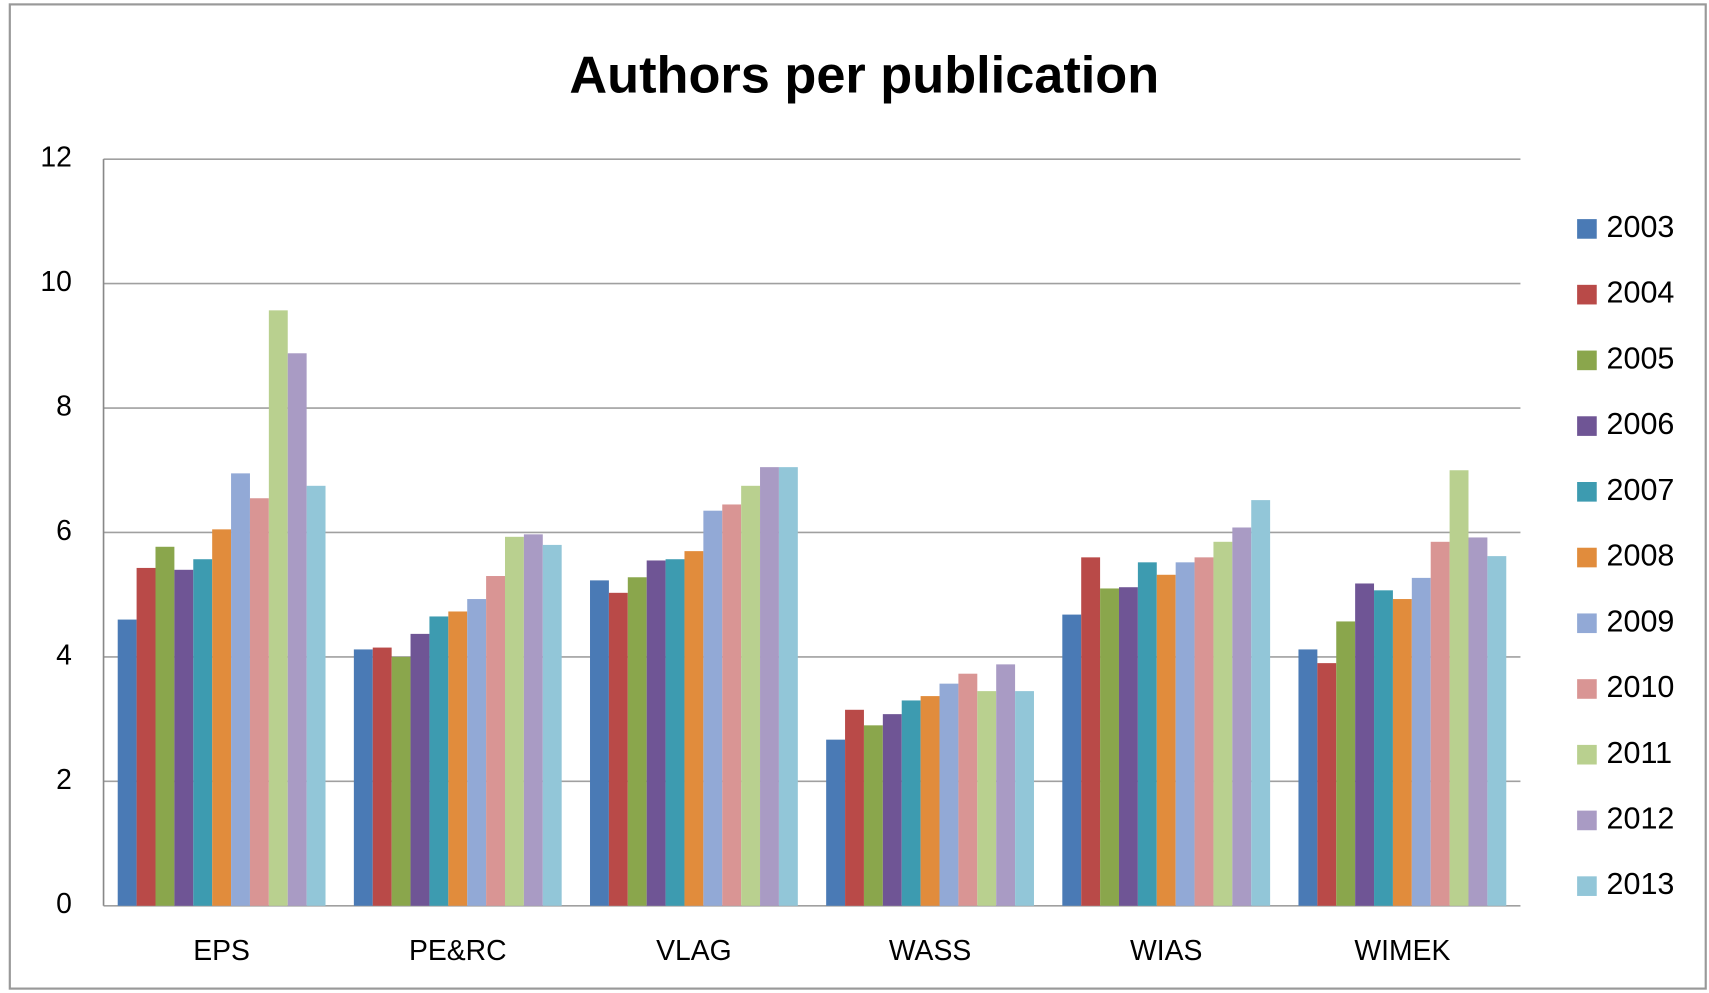 The height and width of the screenshot is (993, 1709). I want to click on legend-label: 2006, so click(1641, 424).